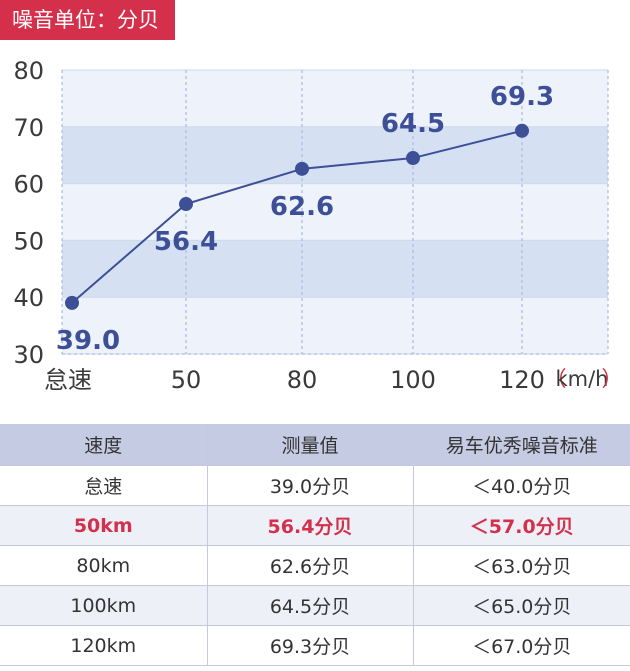 The image size is (630, 671). Describe the element at coordinates (521, 485) in the screenshot. I see `cell-standard: ＜40.0分贝` at that location.